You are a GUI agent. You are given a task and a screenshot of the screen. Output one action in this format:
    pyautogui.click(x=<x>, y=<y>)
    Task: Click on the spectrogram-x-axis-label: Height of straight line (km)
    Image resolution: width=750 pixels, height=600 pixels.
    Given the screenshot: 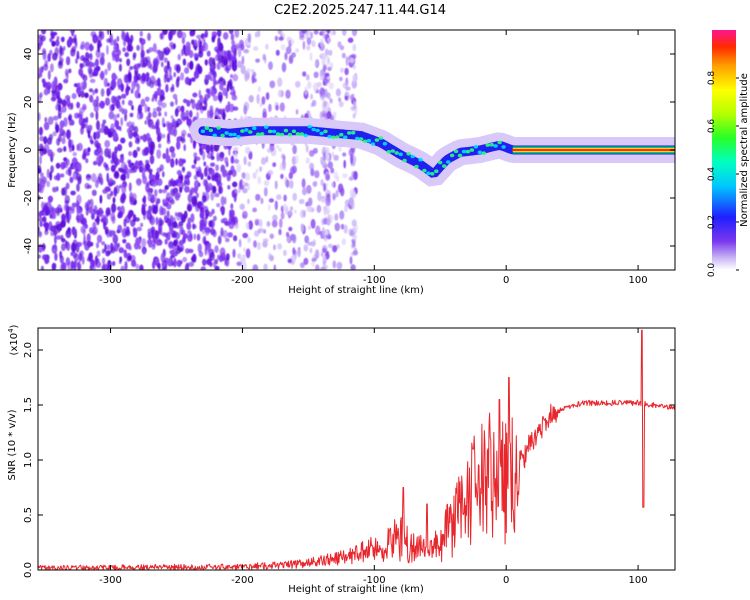 What is the action you would take?
    pyautogui.click(x=356, y=290)
    